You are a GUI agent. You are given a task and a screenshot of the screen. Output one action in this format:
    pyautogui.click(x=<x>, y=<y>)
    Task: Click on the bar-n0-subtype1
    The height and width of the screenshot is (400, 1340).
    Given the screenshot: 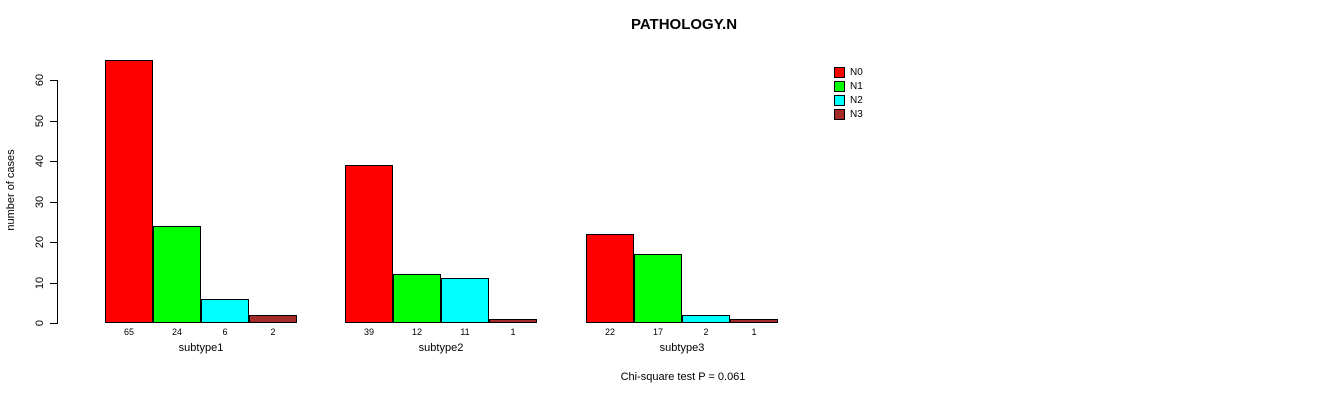 What is the action you would take?
    pyautogui.click(x=129, y=191)
    